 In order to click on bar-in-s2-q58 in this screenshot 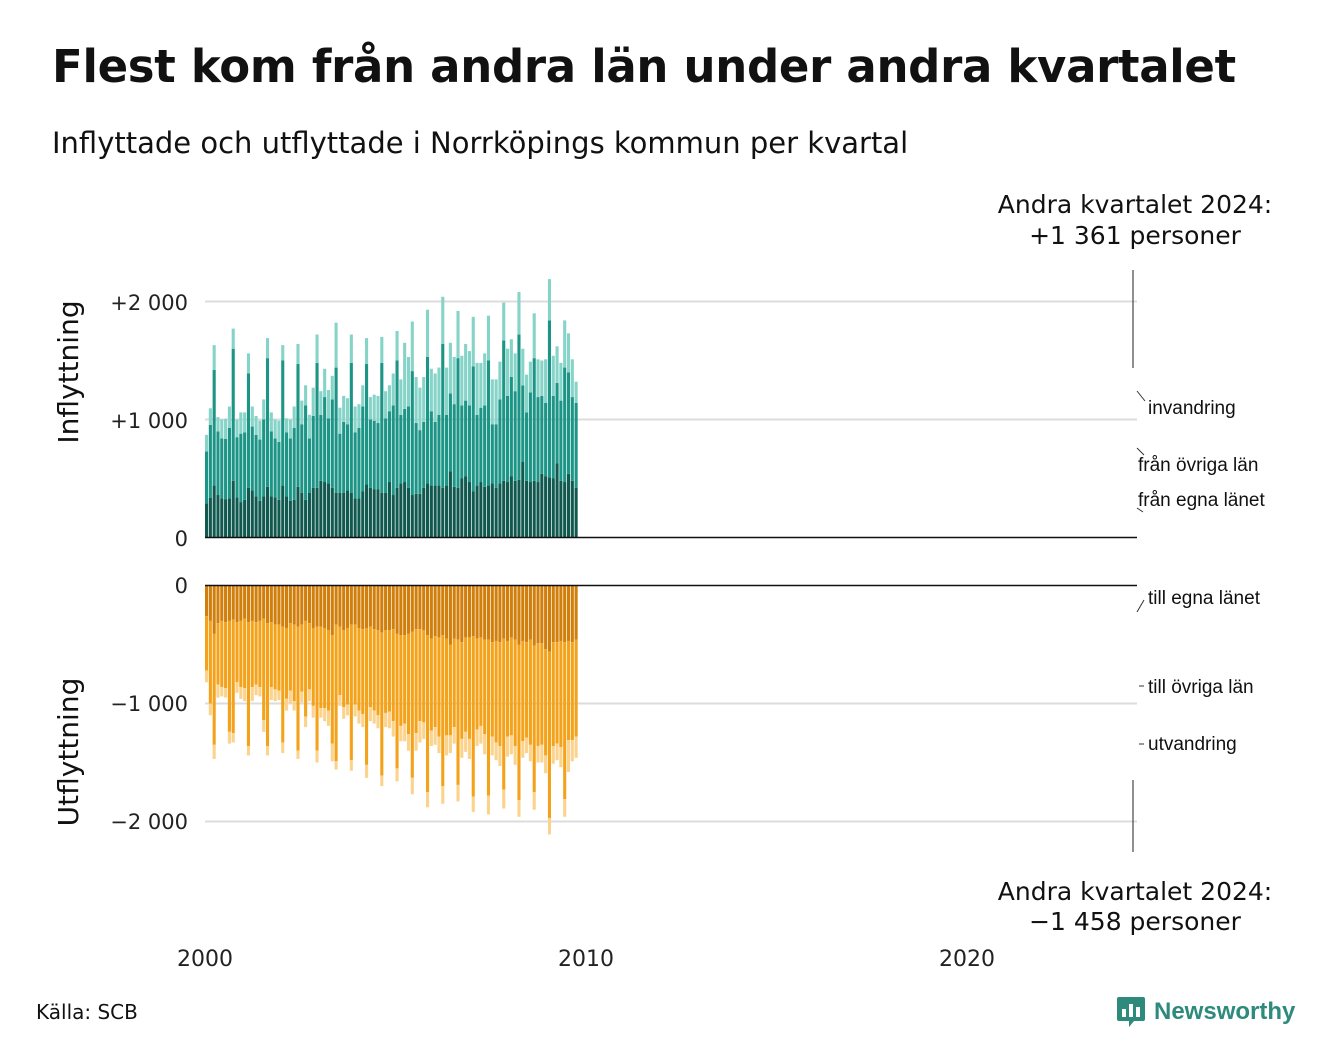, I will do `click(427, 333)`.